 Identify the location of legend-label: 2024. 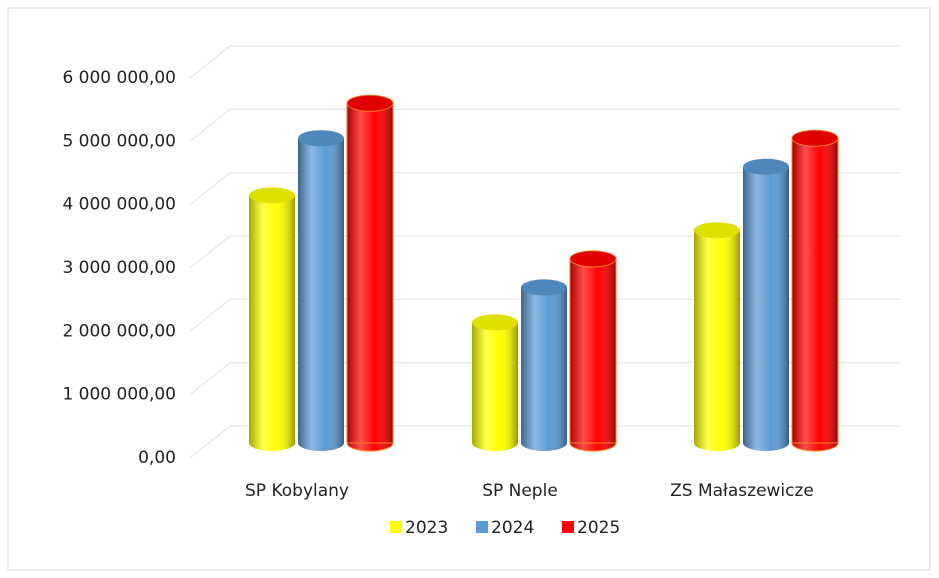
(512, 528).